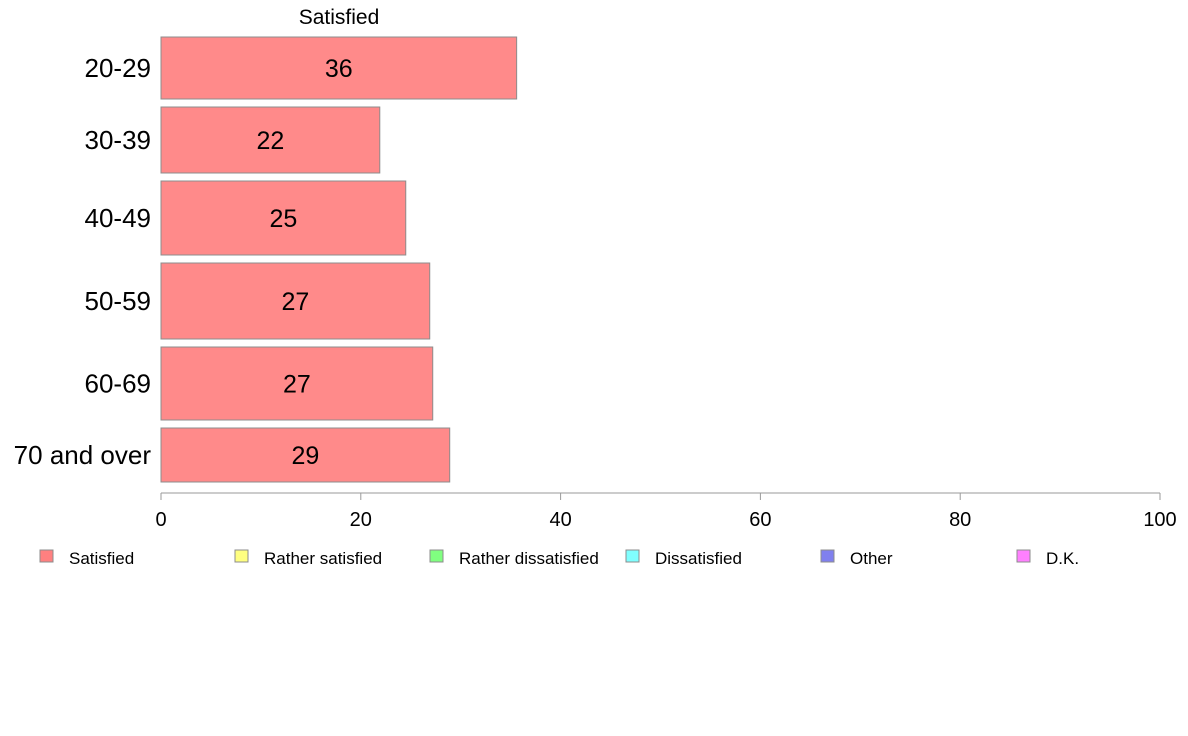 The image size is (1188, 736). I want to click on x-tick-label: 20, so click(361, 520).